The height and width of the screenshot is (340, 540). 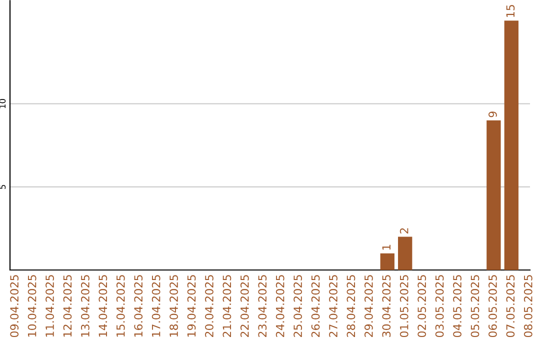 What do you see at coordinates (315, 306) in the screenshot?
I see `x-tick-label: 26.04.2025` at bounding box center [315, 306].